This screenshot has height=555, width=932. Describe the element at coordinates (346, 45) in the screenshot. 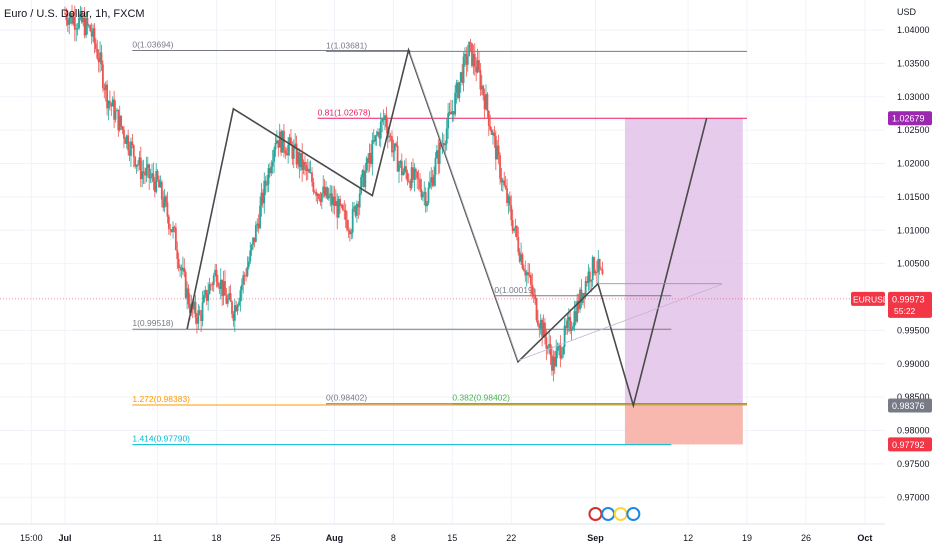

I see `fib-level-label: 1(1.03681)` at that location.